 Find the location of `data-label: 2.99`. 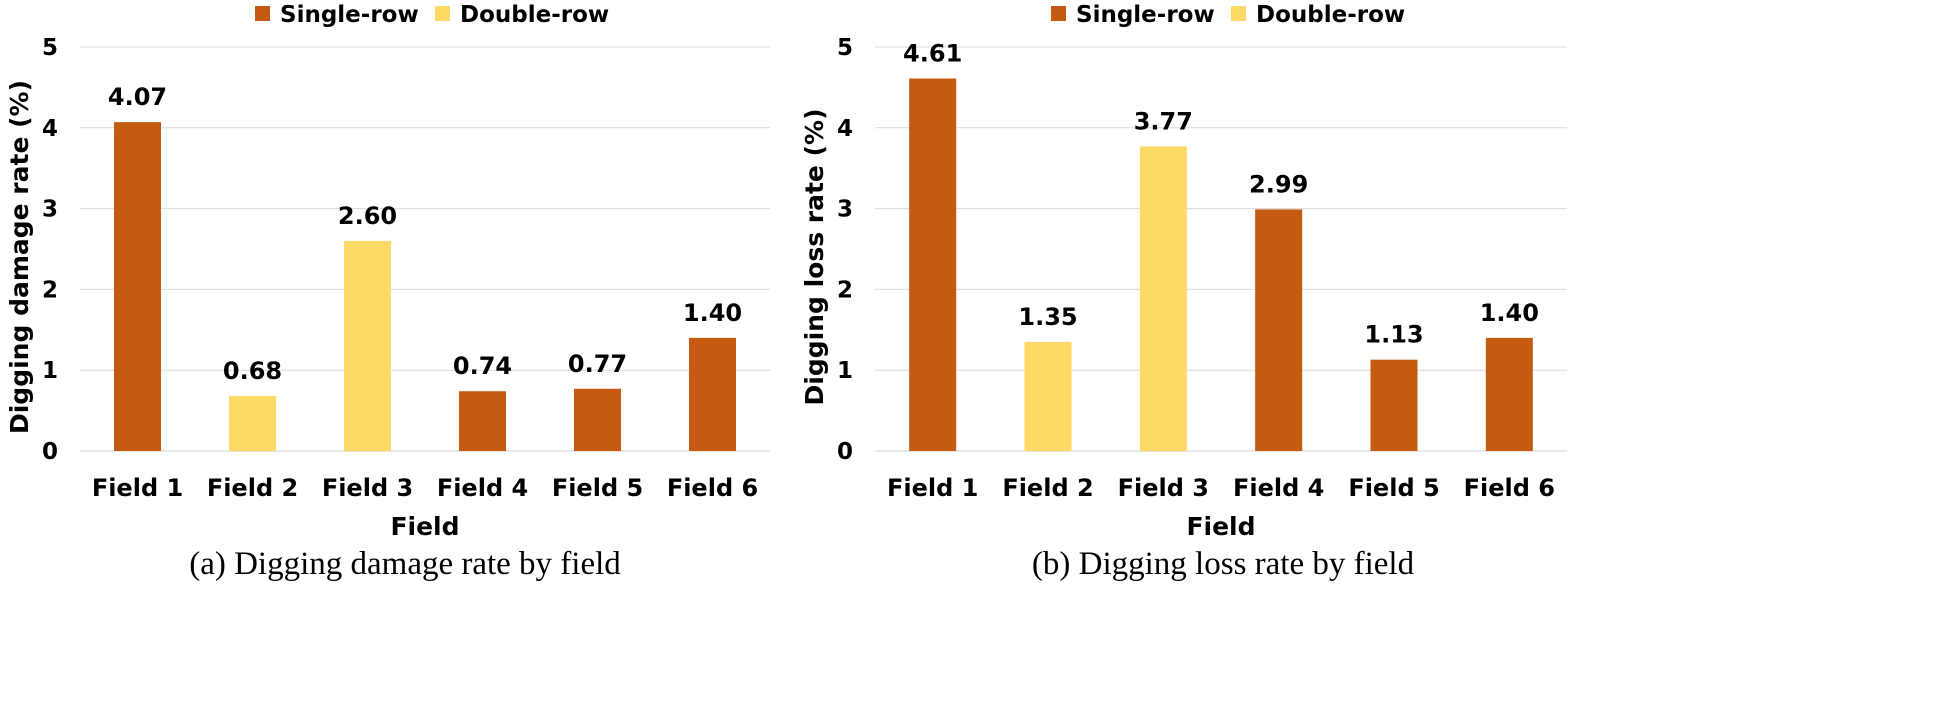

data-label: 2.99 is located at coordinates (1278, 184).